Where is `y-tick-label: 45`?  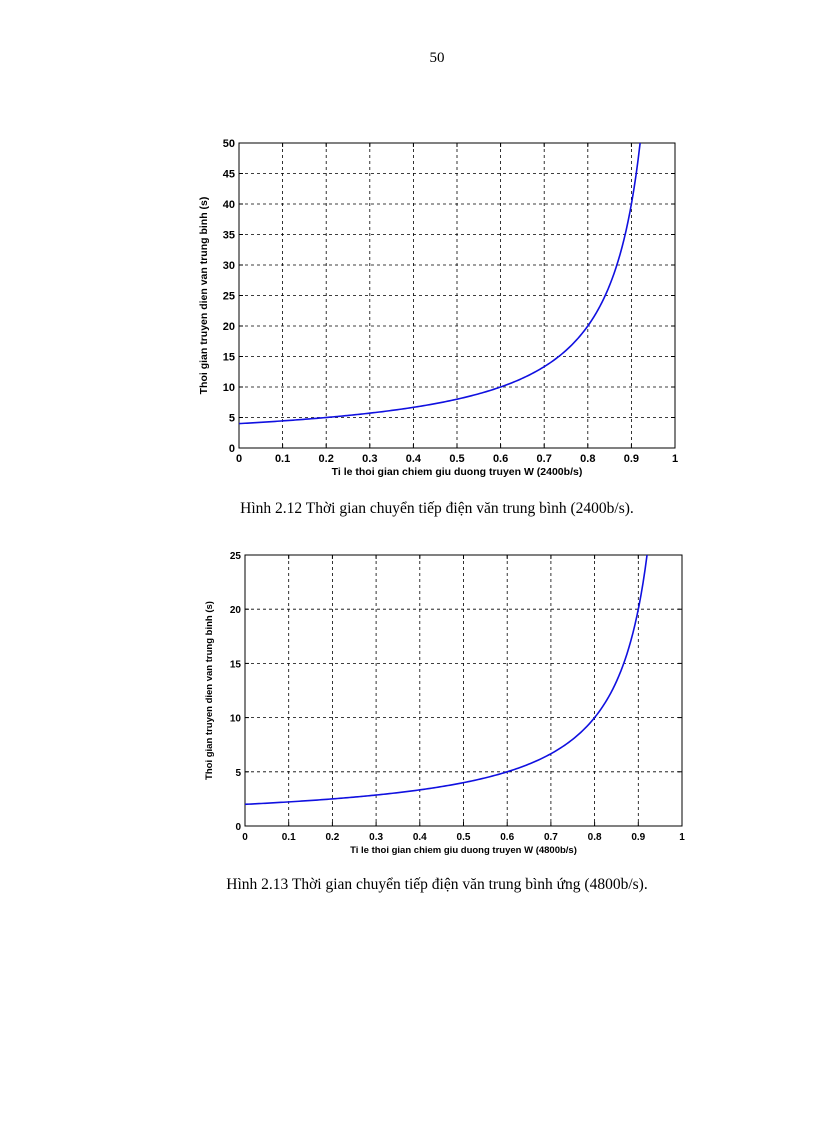 y-tick-label: 45 is located at coordinates (229, 175).